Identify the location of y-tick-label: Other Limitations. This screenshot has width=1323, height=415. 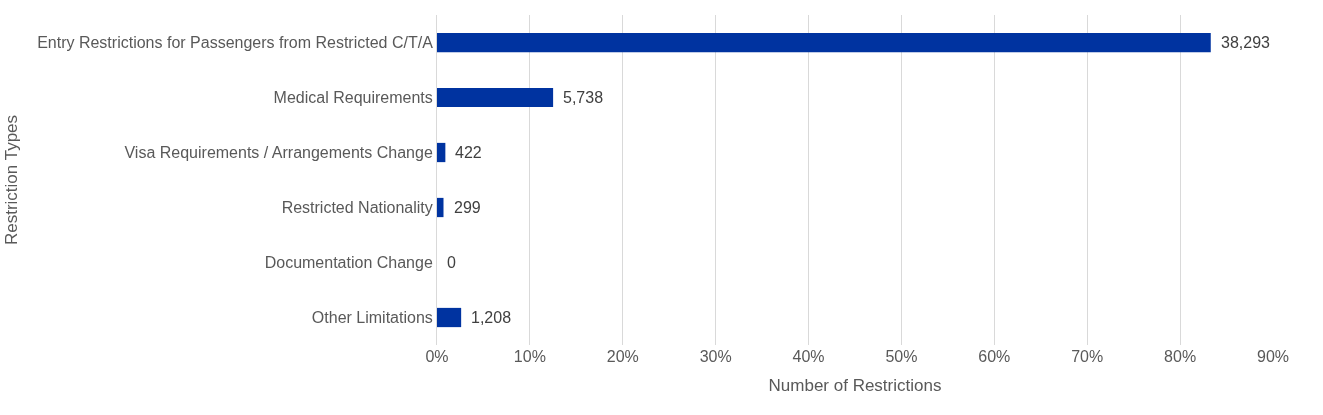
(372, 318).